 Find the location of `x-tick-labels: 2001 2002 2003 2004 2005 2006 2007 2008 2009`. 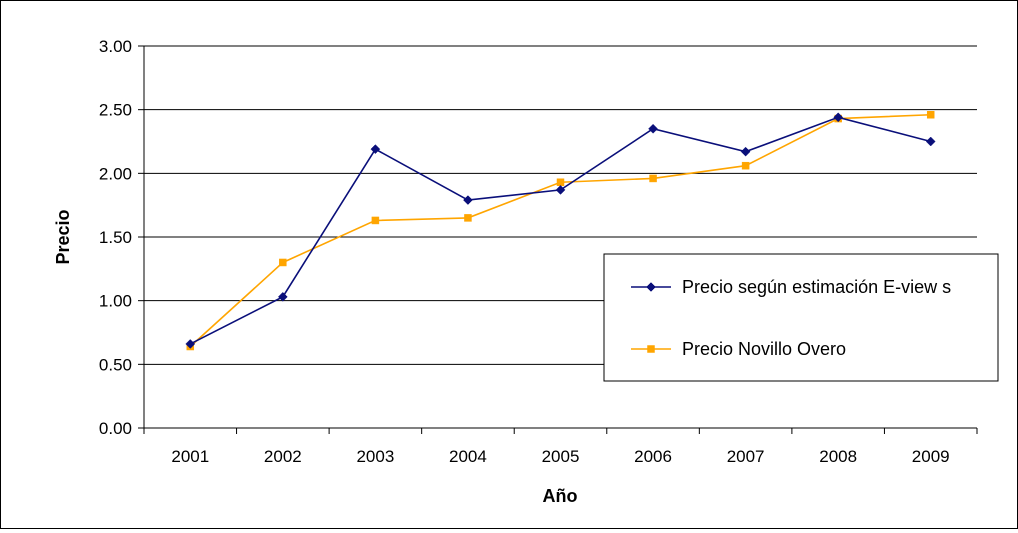

x-tick-labels: 2001 2002 2003 2004 2005 2006 2007 2008 2009 is located at coordinates (560, 447).